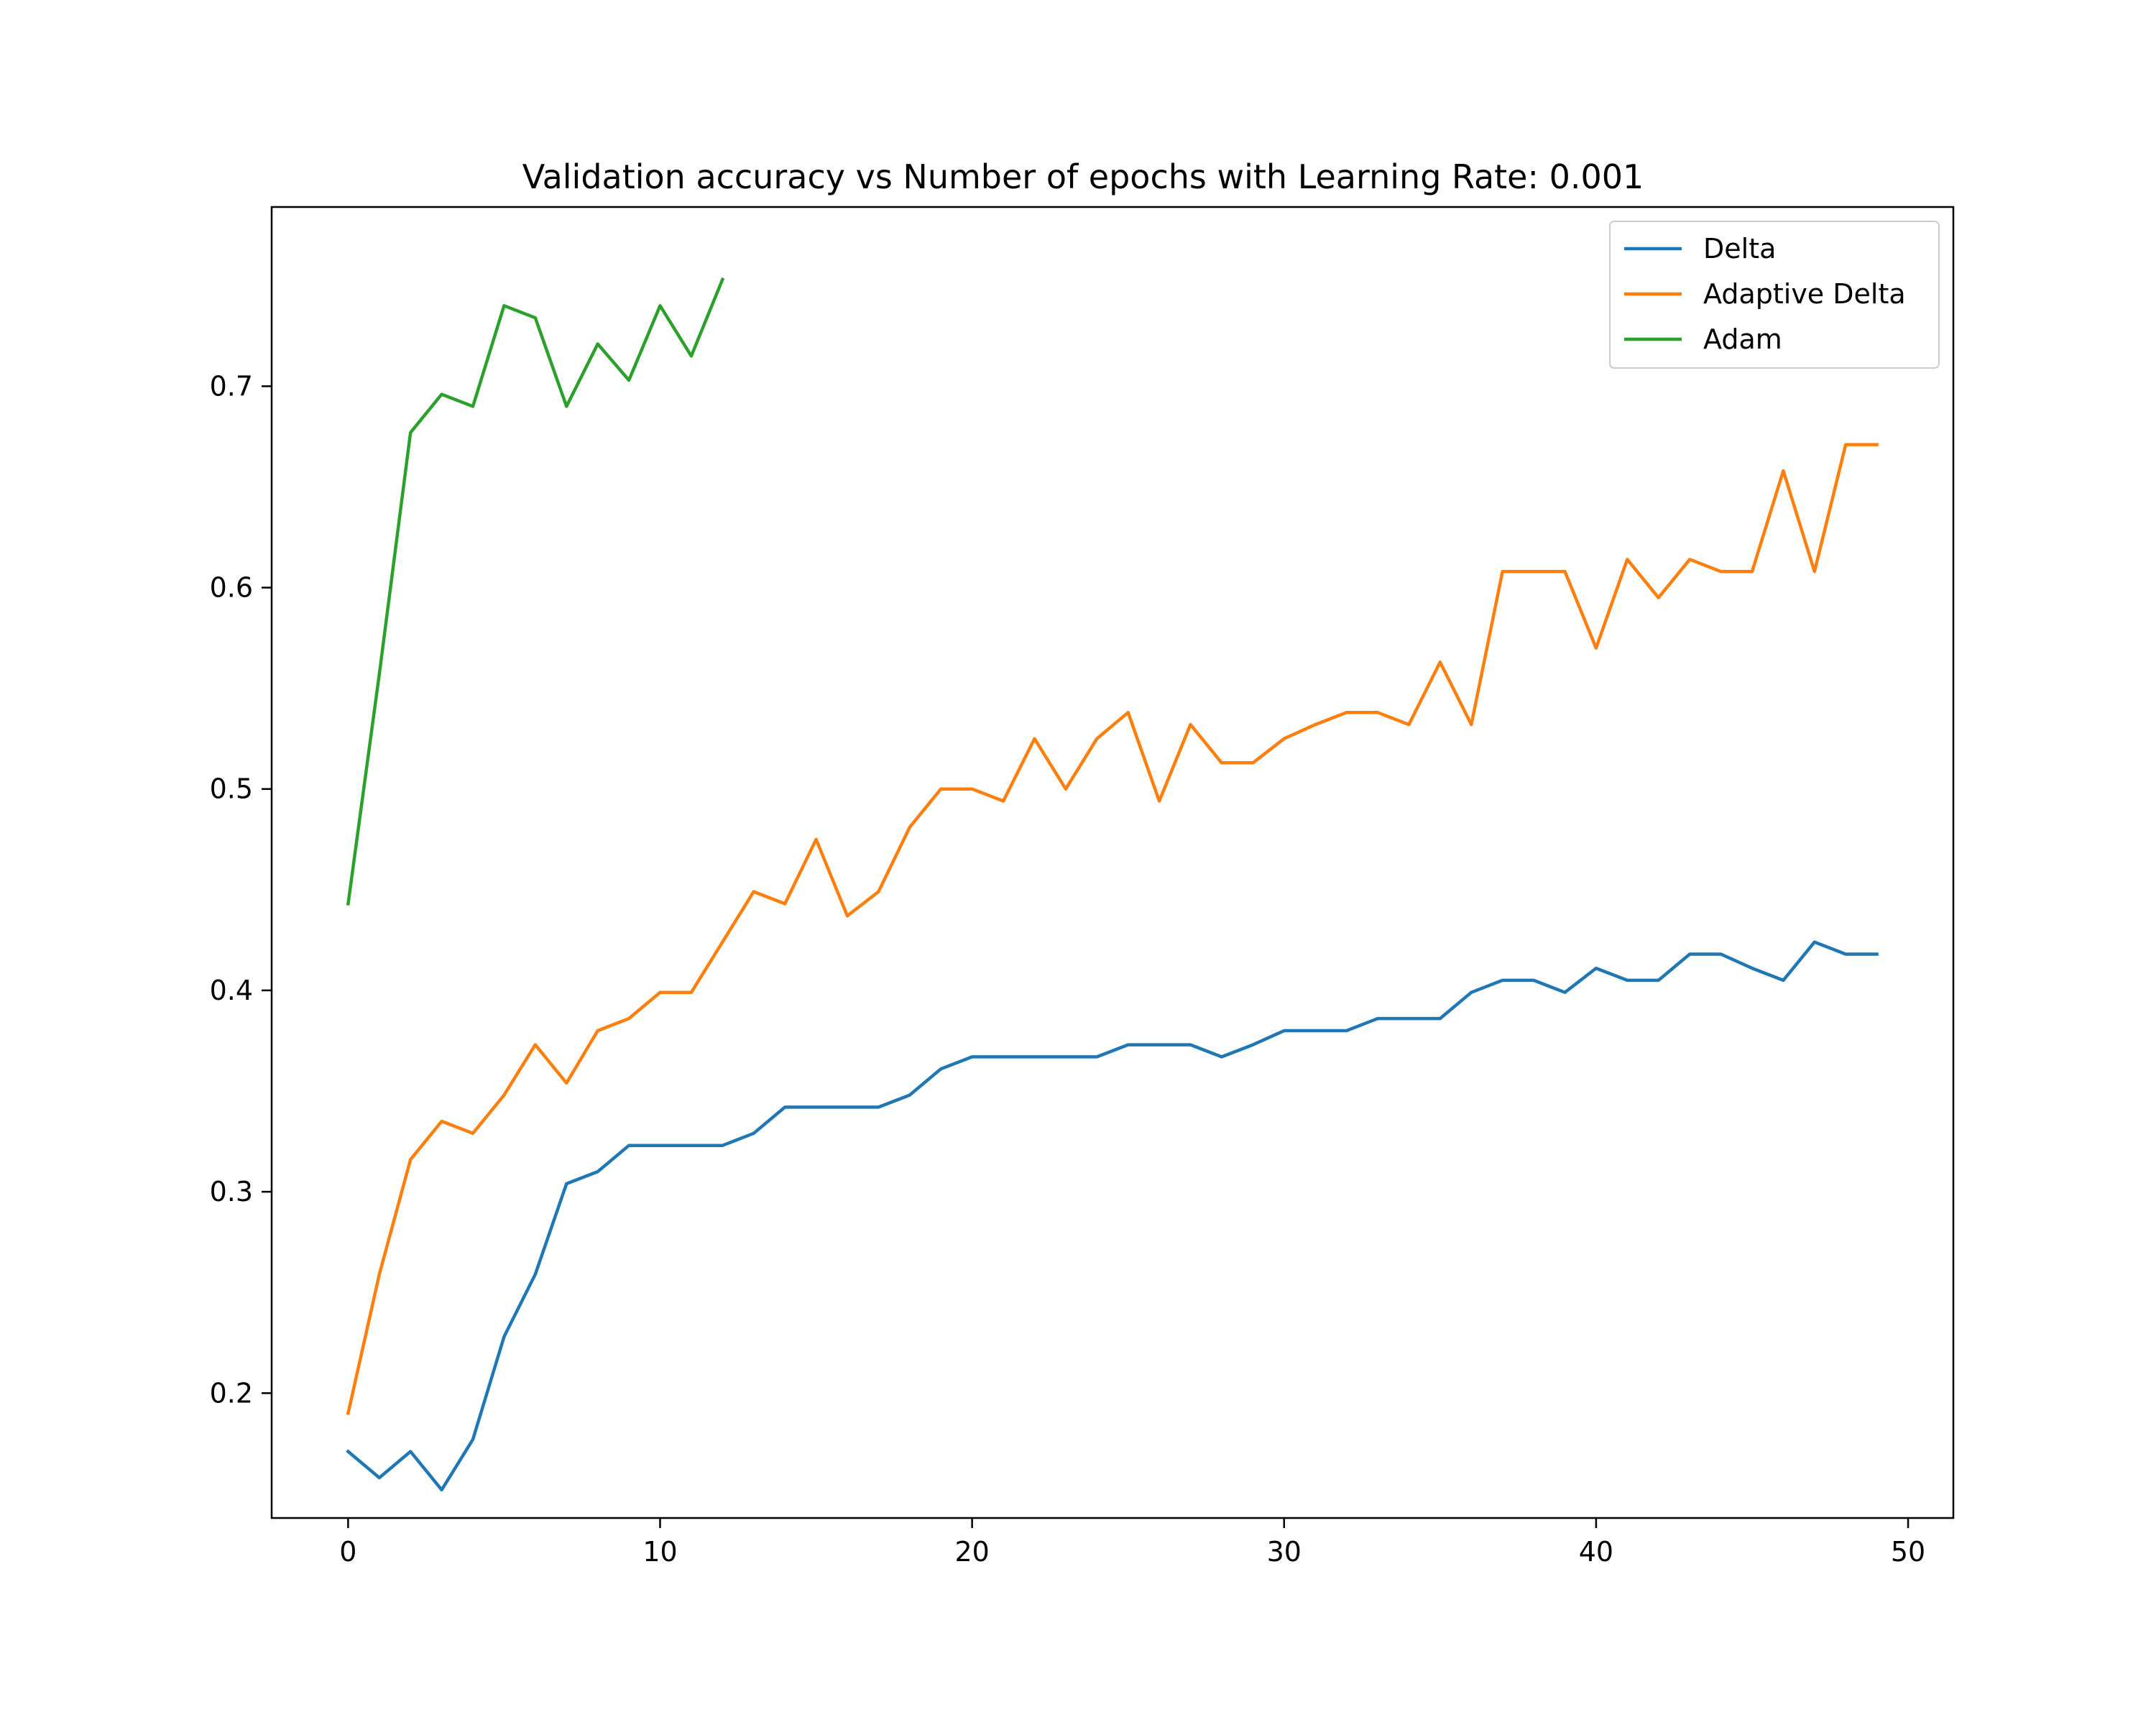 The height and width of the screenshot is (1725, 2156). What do you see at coordinates (232, 386) in the screenshot?
I see `y-tick-label: 0.7` at bounding box center [232, 386].